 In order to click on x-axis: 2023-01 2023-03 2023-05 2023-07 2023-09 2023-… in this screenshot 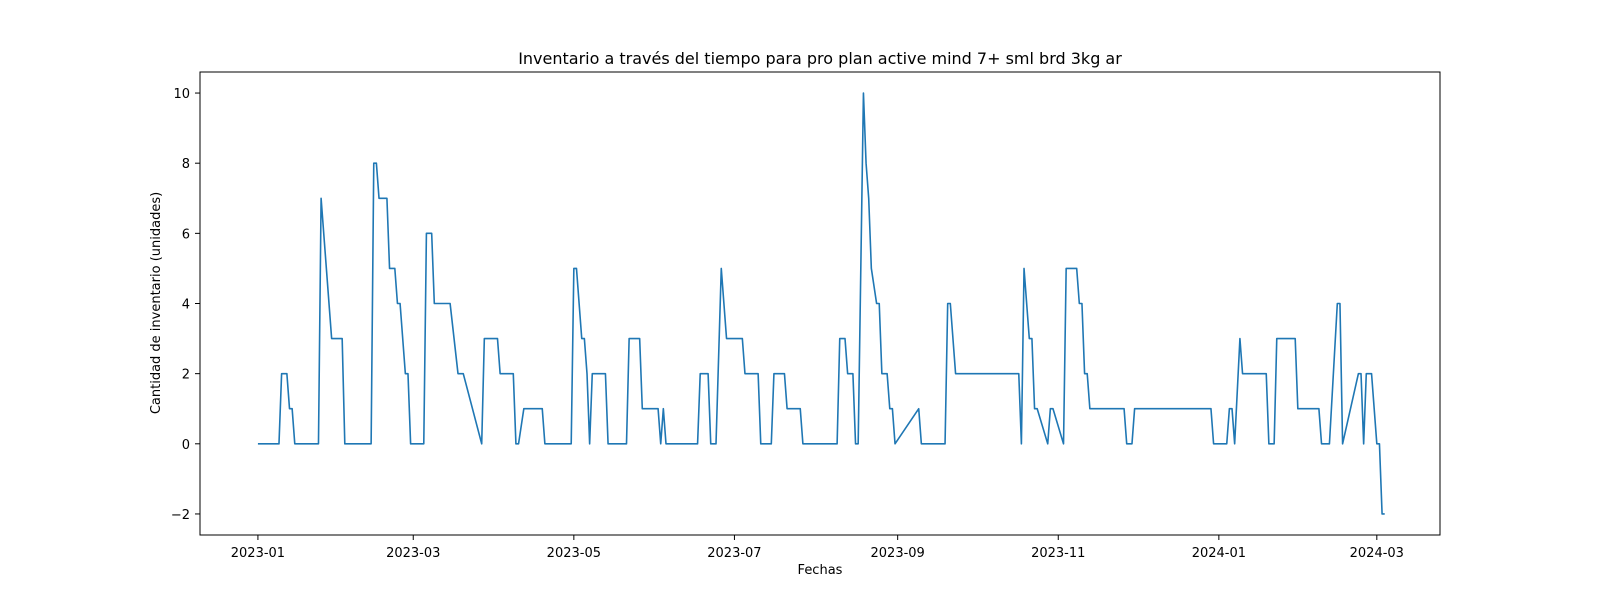, I will do `click(817, 548)`.